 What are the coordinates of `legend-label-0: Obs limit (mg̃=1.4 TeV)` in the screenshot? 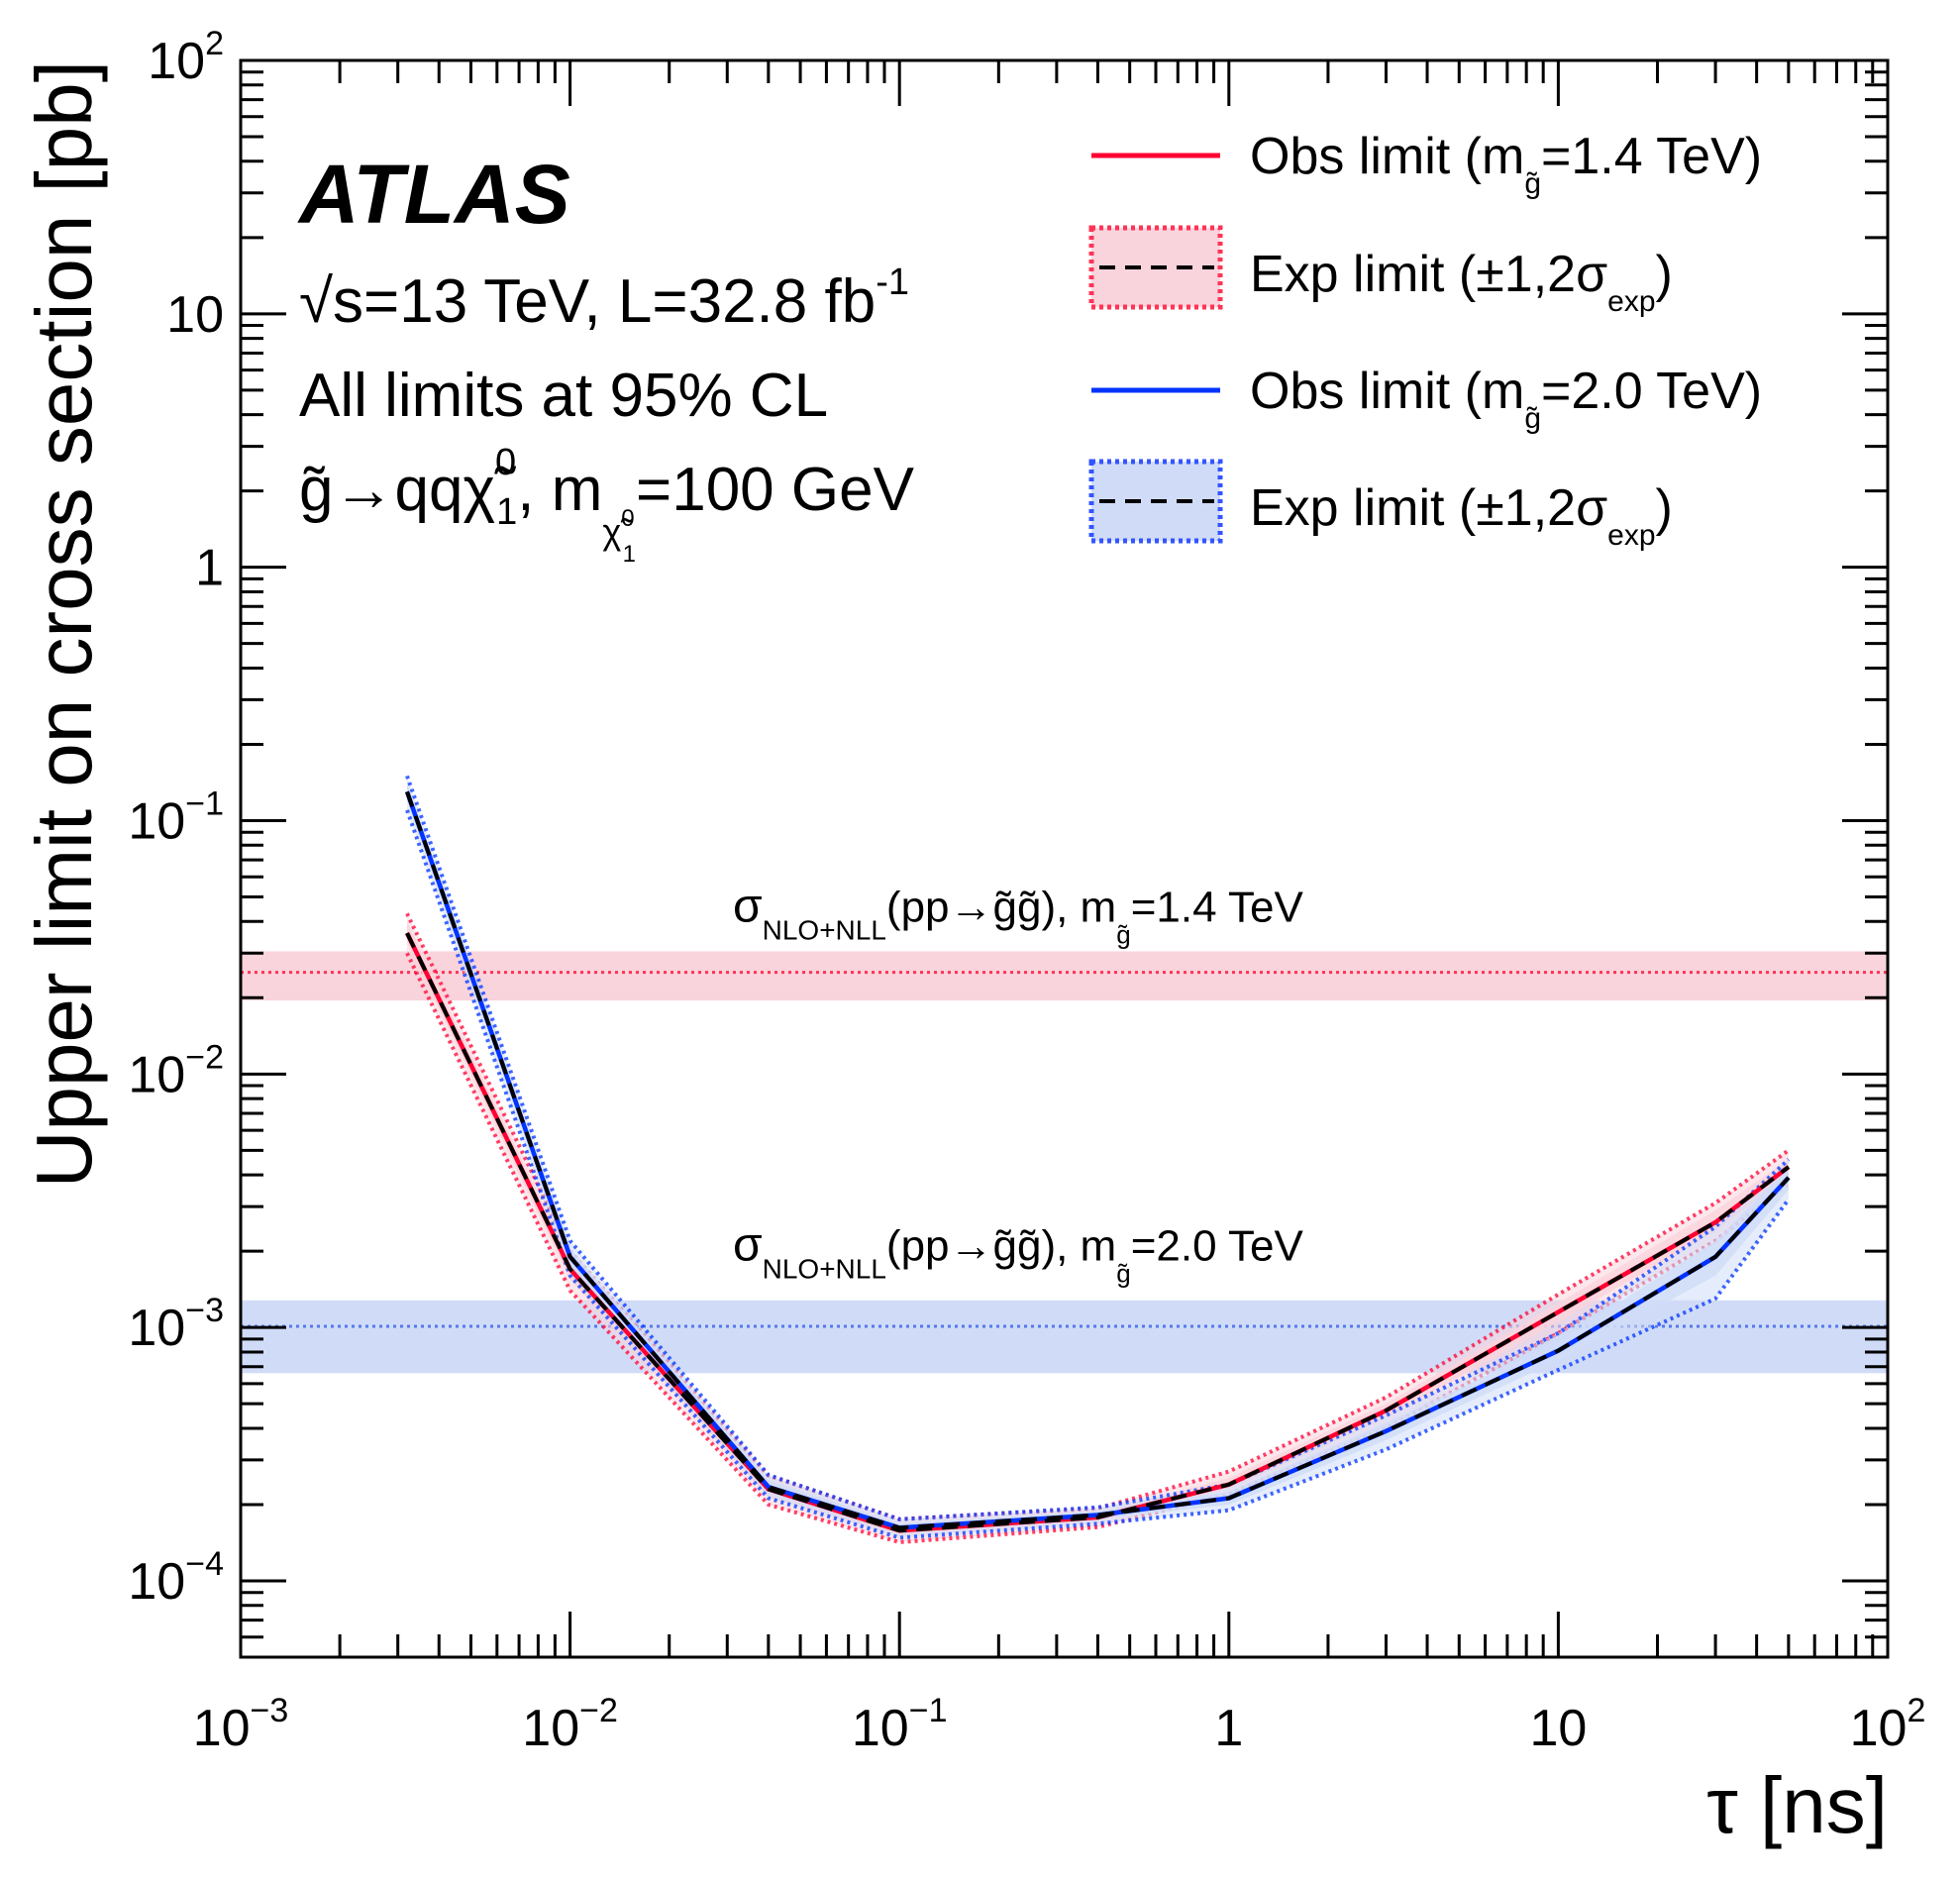 It's located at (1506, 164).